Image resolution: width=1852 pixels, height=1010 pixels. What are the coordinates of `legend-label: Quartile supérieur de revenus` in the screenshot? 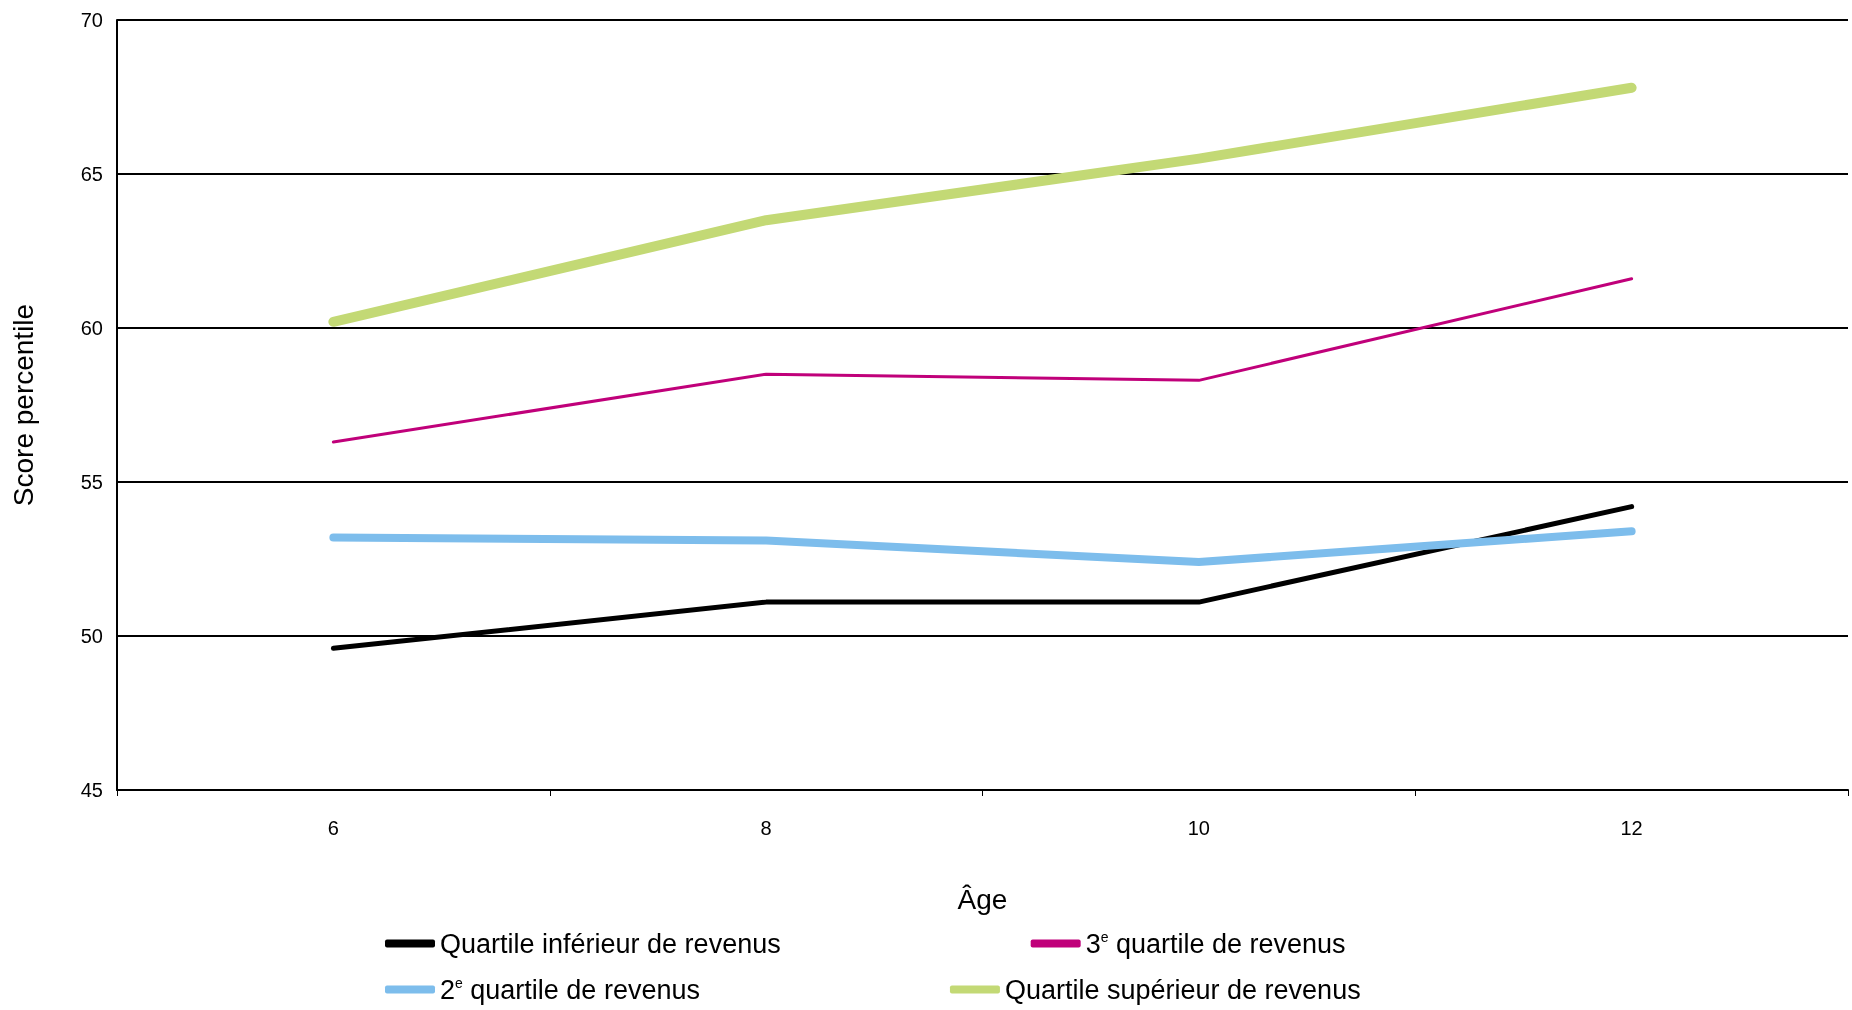 It's located at (1182, 989).